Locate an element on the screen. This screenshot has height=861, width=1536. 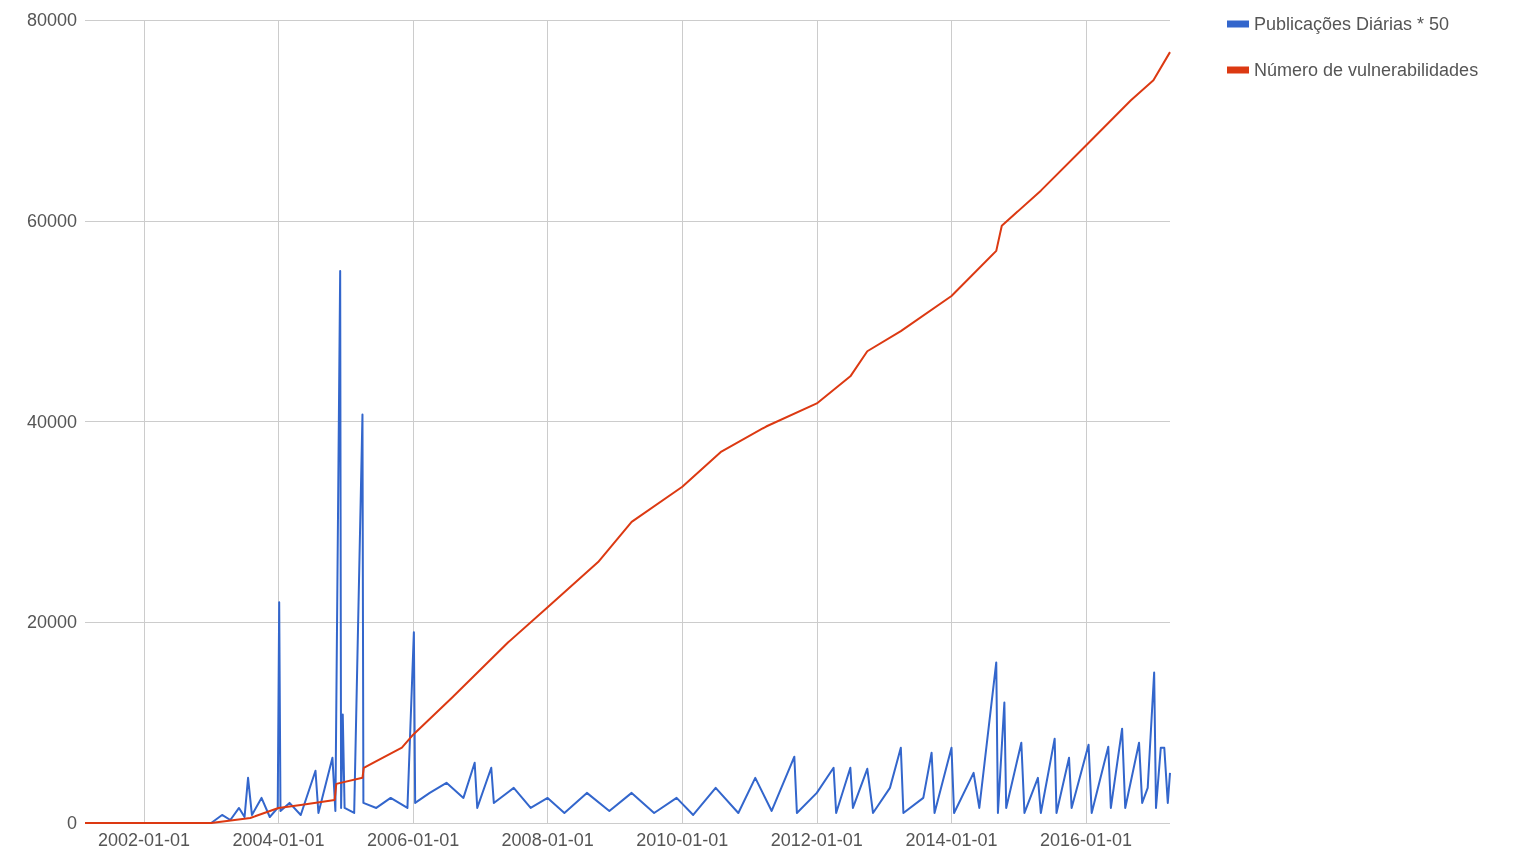
legend-label: Publicações Diárias * 50 is located at coordinates (1352, 24).